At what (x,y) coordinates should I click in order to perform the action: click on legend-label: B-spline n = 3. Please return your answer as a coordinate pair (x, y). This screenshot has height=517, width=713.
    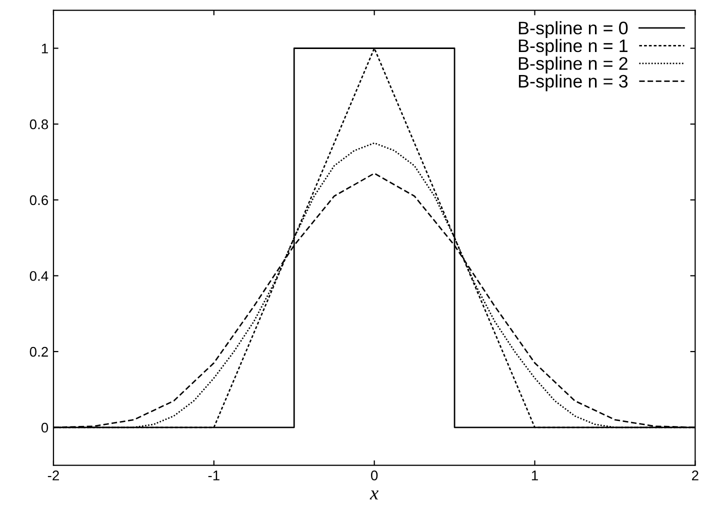
    Looking at the image, I should click on (573, 83).